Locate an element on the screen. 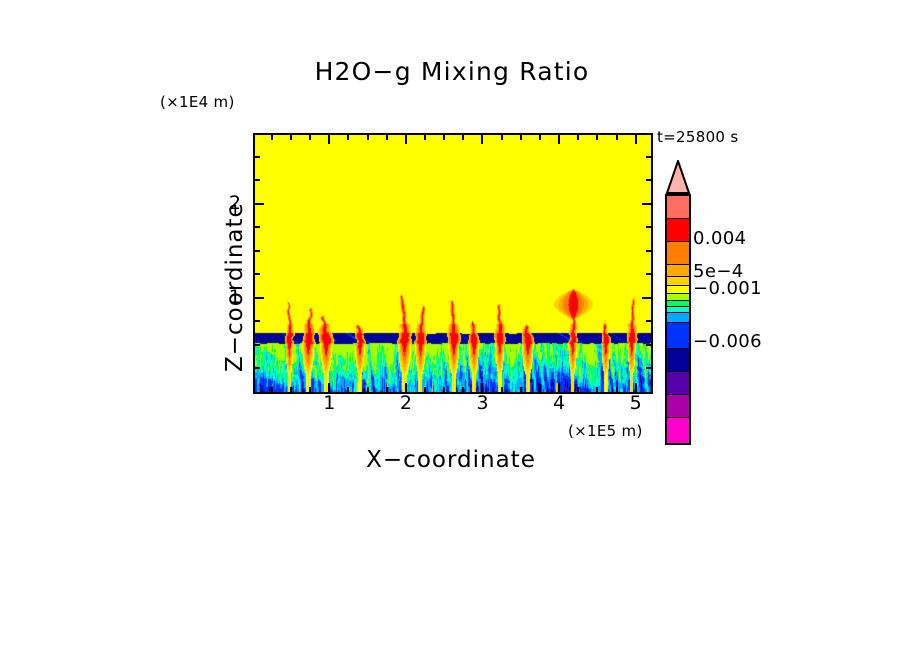  x-tick-label: 4 is located at coordinates (559, 403).